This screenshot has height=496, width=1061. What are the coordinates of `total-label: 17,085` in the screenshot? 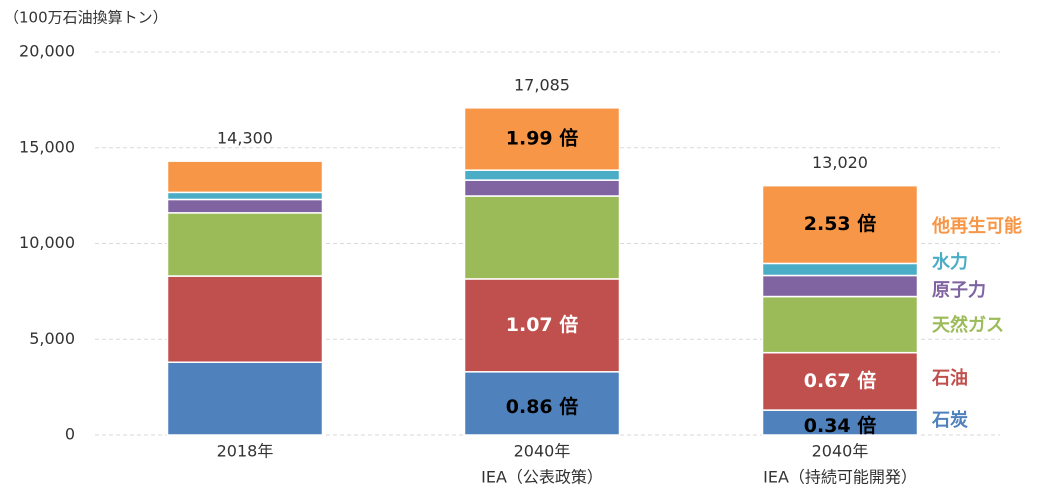 It's located at (542, 84).